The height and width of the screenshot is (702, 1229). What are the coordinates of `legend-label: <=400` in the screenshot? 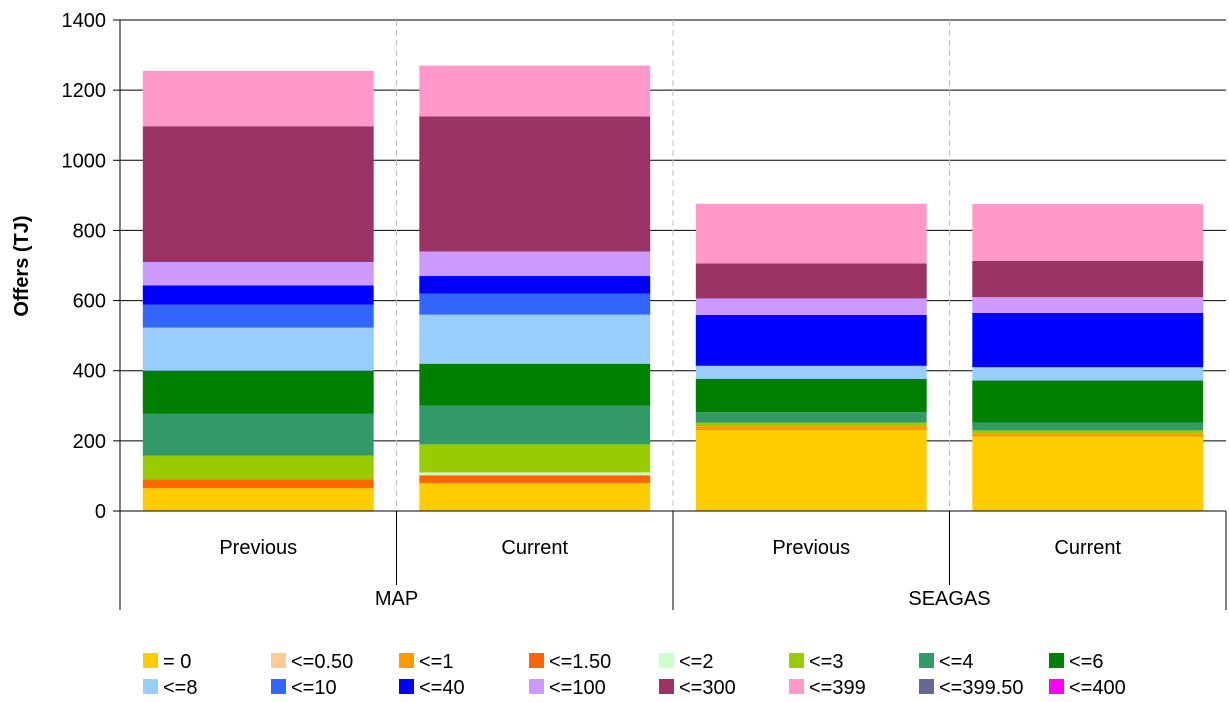 It's located at (1097, 688).